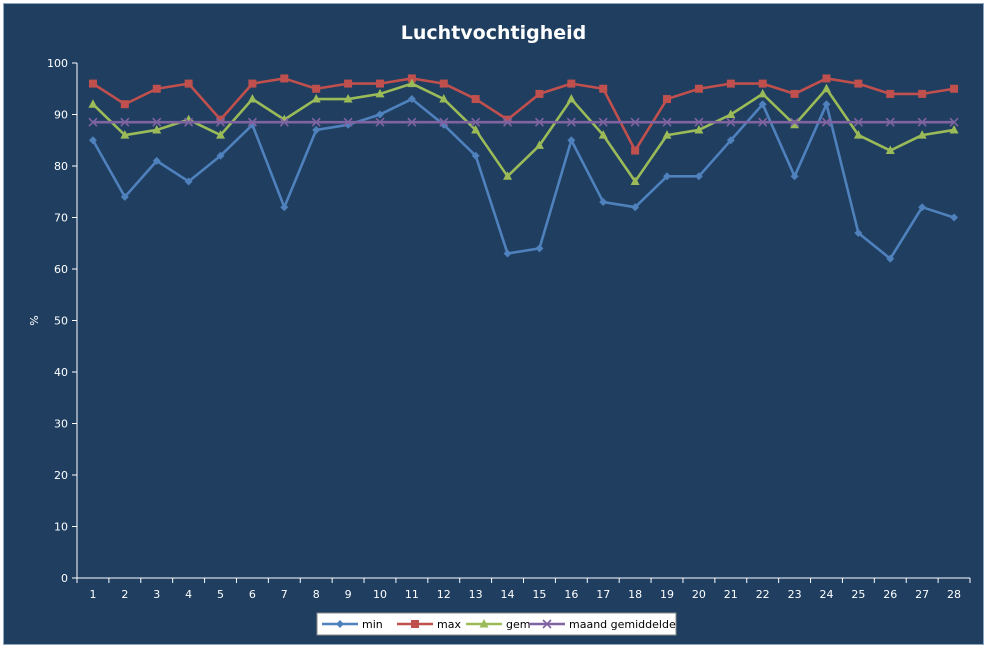 The image size is (987, 648). Describe the element at coordinates (954, 594) in the screenshot. I see `x-tick-label: 28` at that location.